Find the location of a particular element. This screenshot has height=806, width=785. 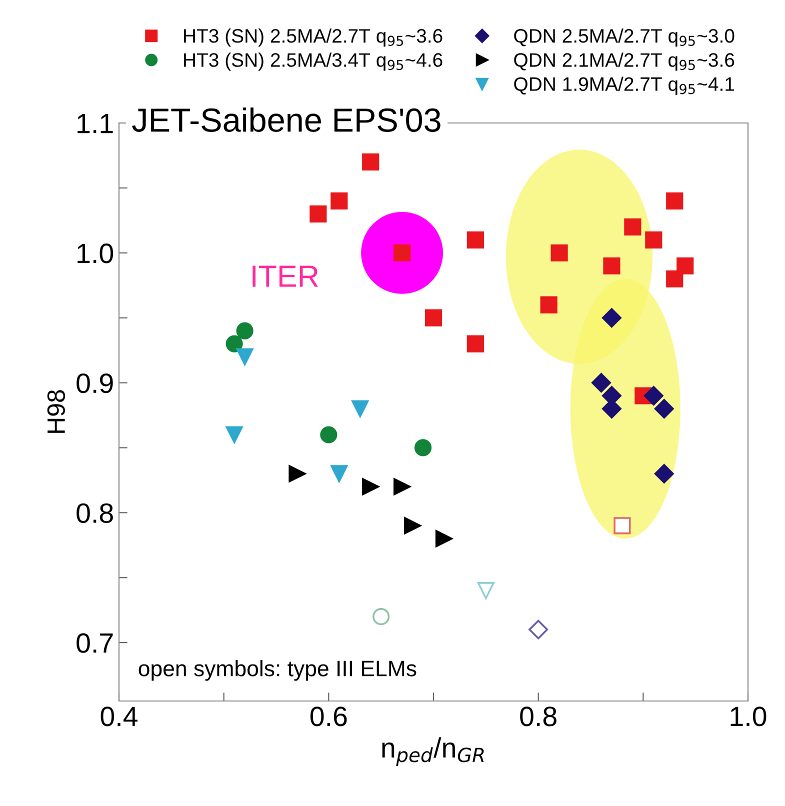

x-tick-label: 1.0 is located at coordinates (748, 716).